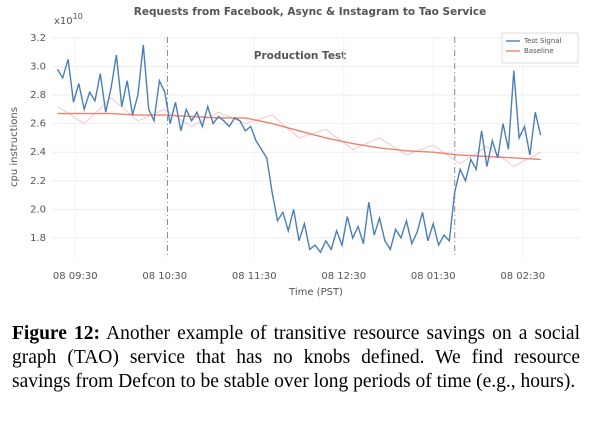 The image size is (590, 437). What do you see at coordinates (38, 238) in the screenshot?
I see `y-tick-label: 1.8` at bounding box center [38, 238].